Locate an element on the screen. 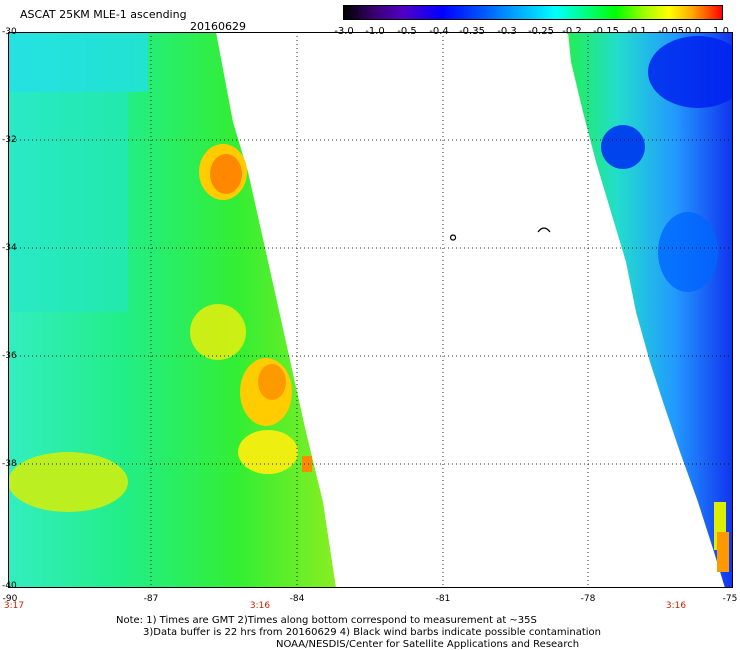 This screenshot has height=650, width=740. color-scale-label: 0.0 is located at coordinates (693, 31).